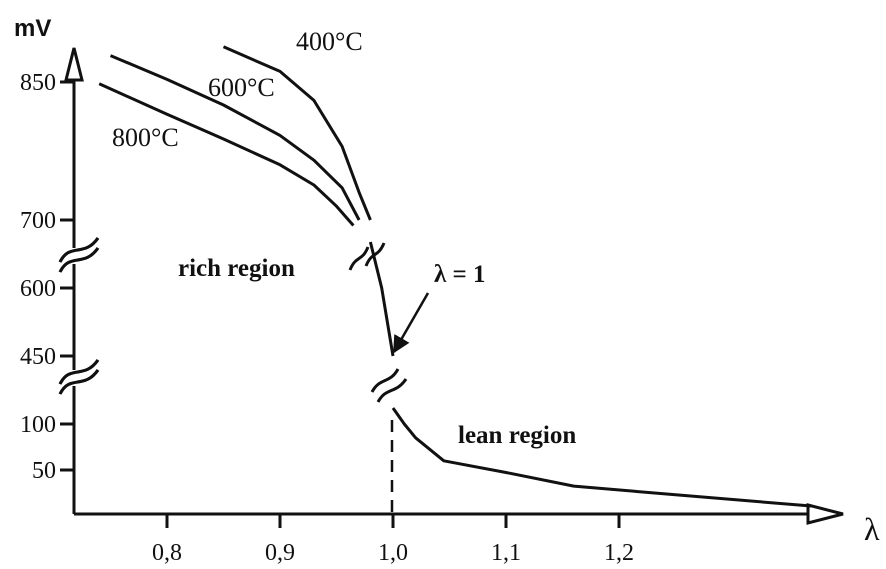 The image size is (886, 569). I want to click on y-axis-arrow, so click(74, 64).